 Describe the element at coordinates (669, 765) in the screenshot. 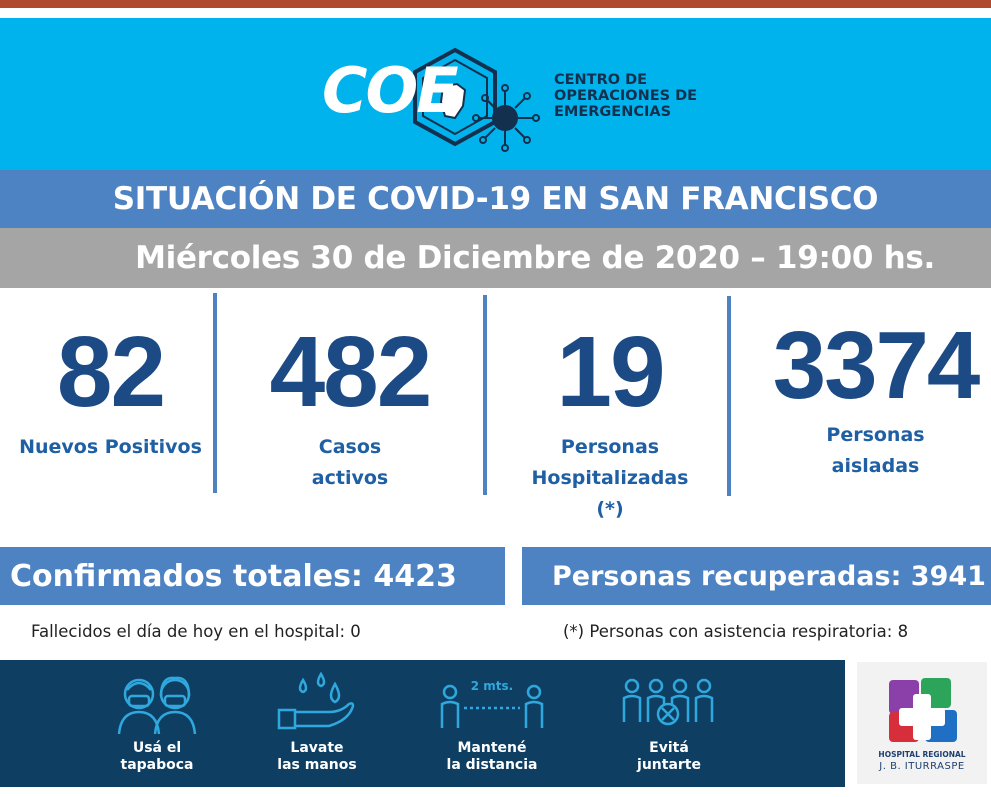

I see `tip-label-line: juntarte` at that location.